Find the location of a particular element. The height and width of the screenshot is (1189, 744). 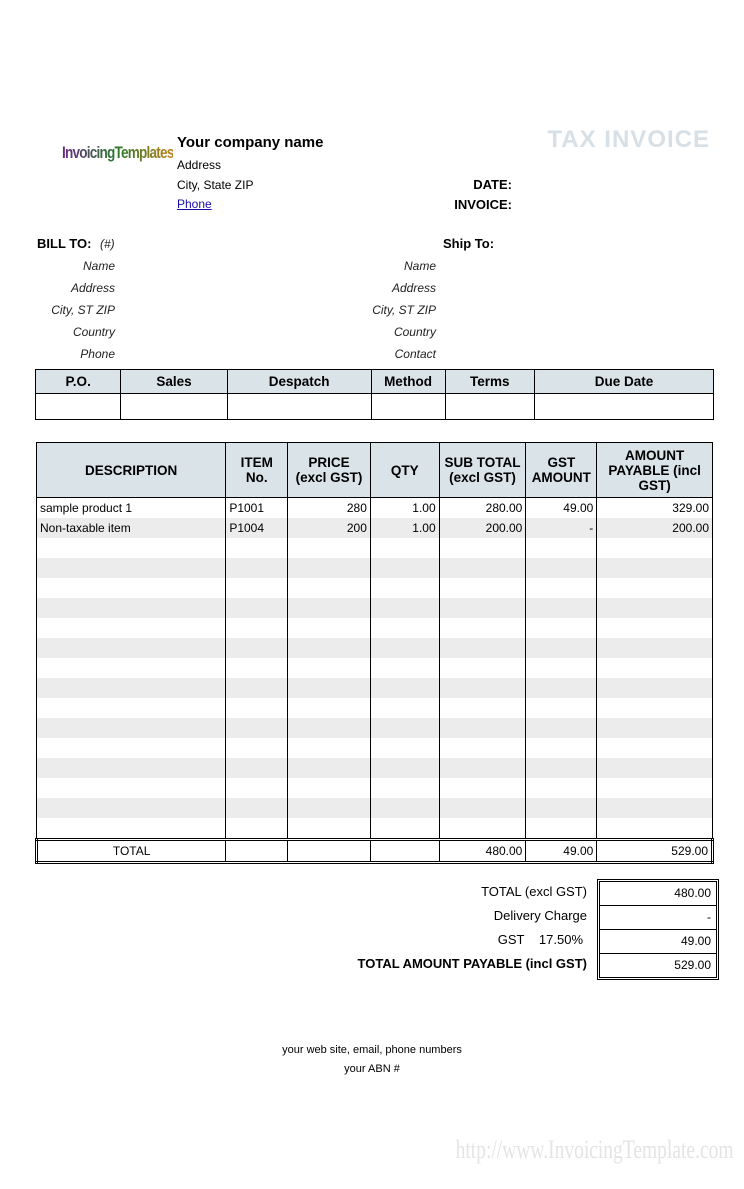

item-cell: sample product 1 is located at coordinates (131, 507).